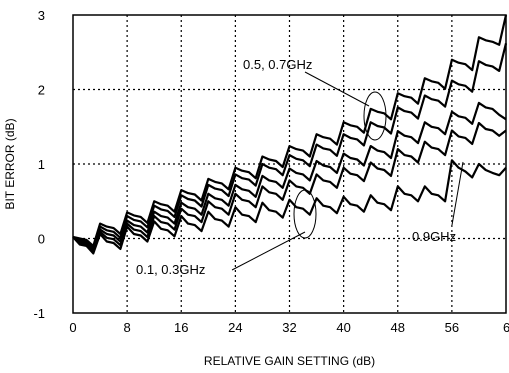 This screenshot has height=373, width=509. What do you see at coordinates (10, 163) in the screenshot?
I see `y-axis-label: BIT ERROR (dB)` at bounding box center [10, 163].